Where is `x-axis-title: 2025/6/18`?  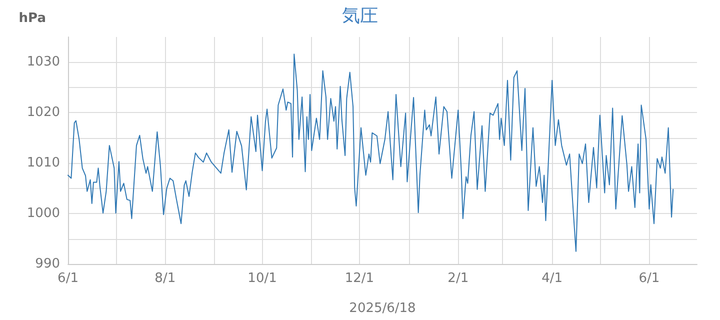
x-axis-title: 2025/6/18 is located at coordinates (382, 308).